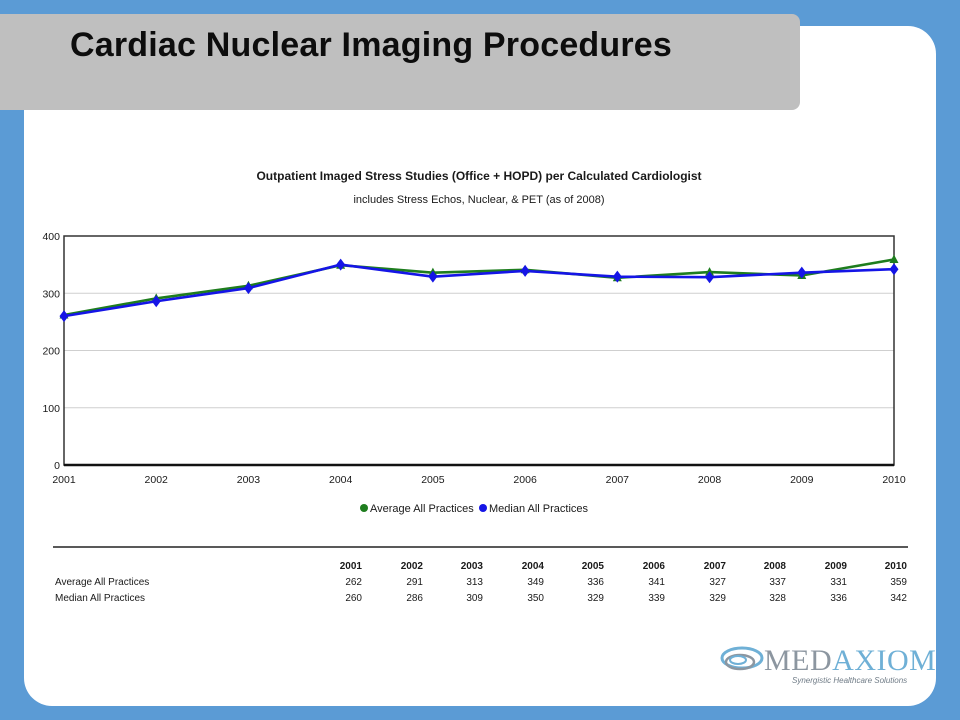 The height and width of the screenshot is (720, 960). I want to click on x-tick-label: 2008, so click(710, 480).